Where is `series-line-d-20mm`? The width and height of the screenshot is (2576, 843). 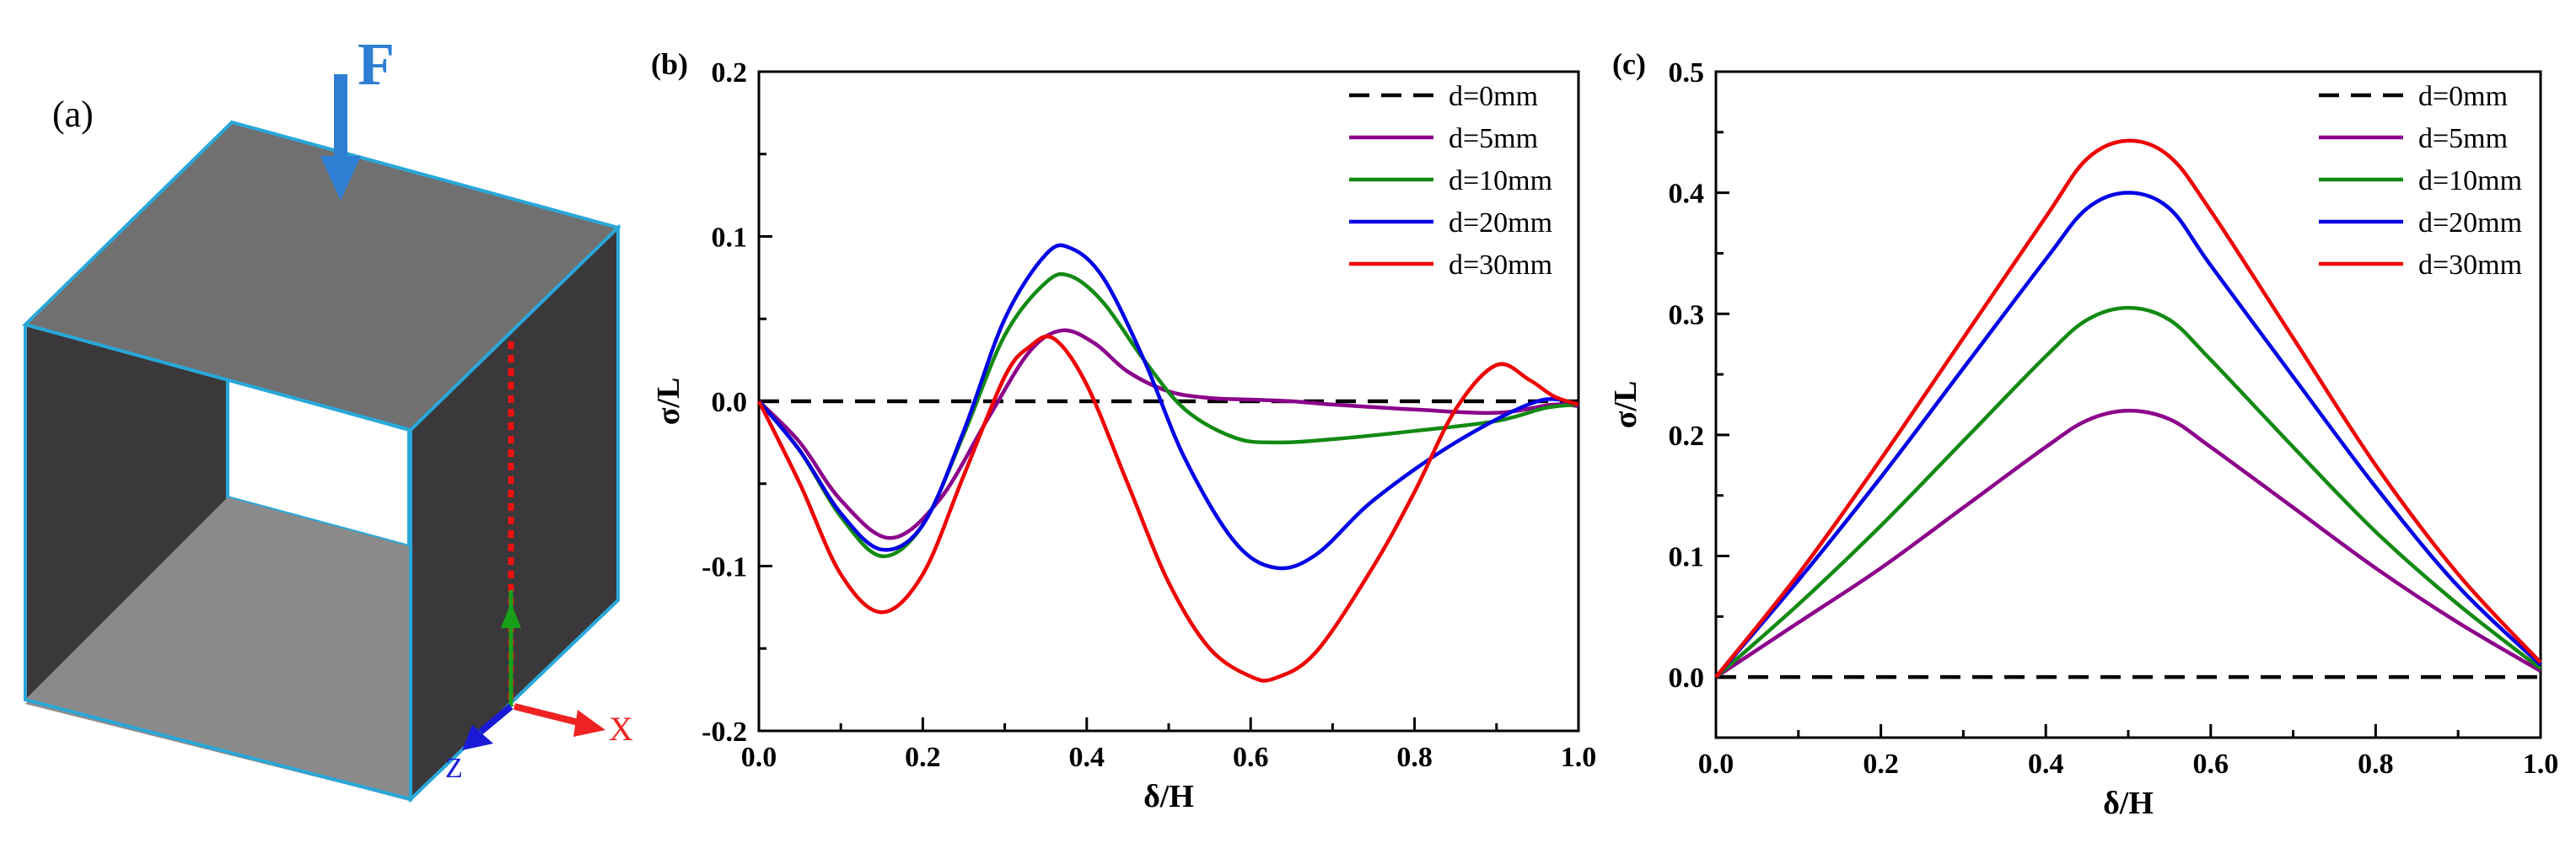 series-line-d-20mm is located at coordinates (1168, 407).